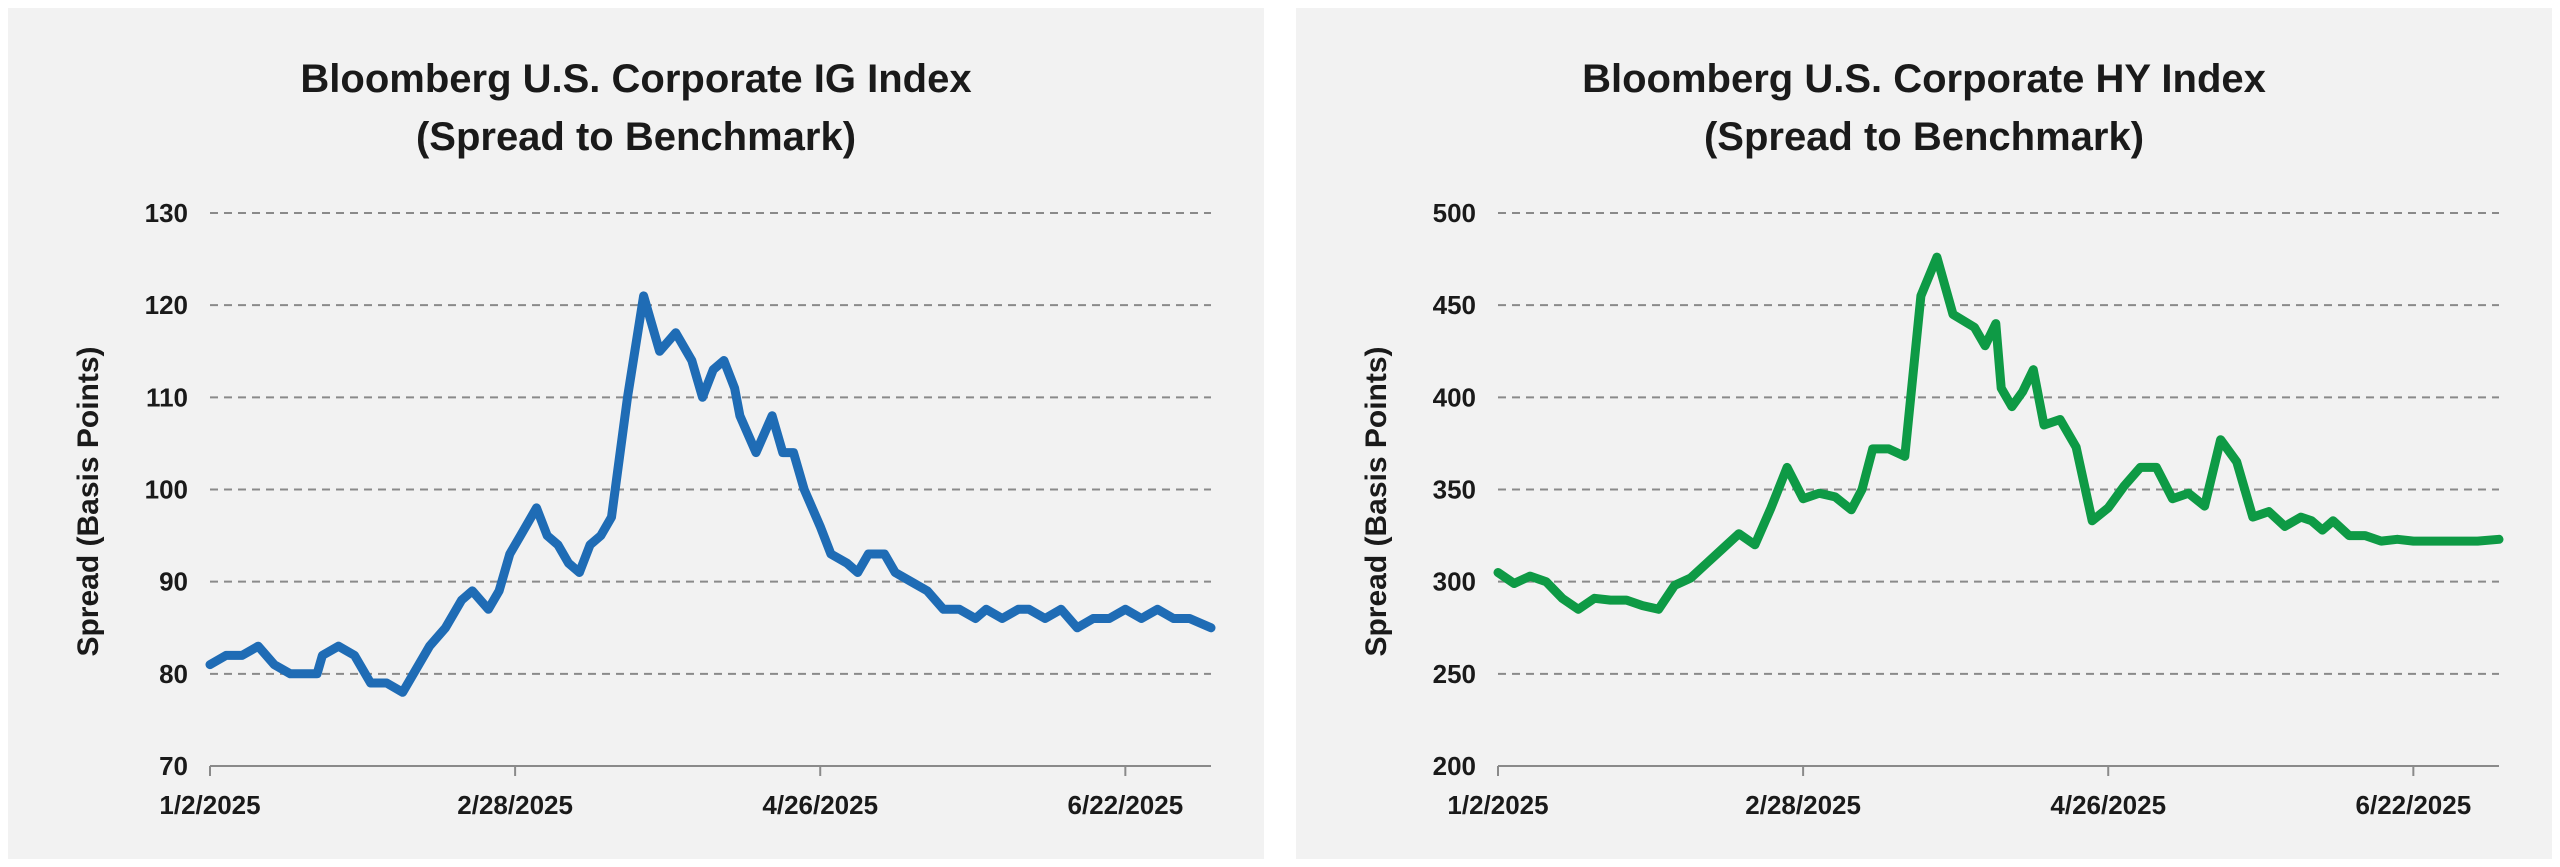 The height and width of the screenshot is (867, 2560). Describe the element at coordinates (1454, 674) in the screenshot. I see `hy-y-tick-label: 250` at that location.